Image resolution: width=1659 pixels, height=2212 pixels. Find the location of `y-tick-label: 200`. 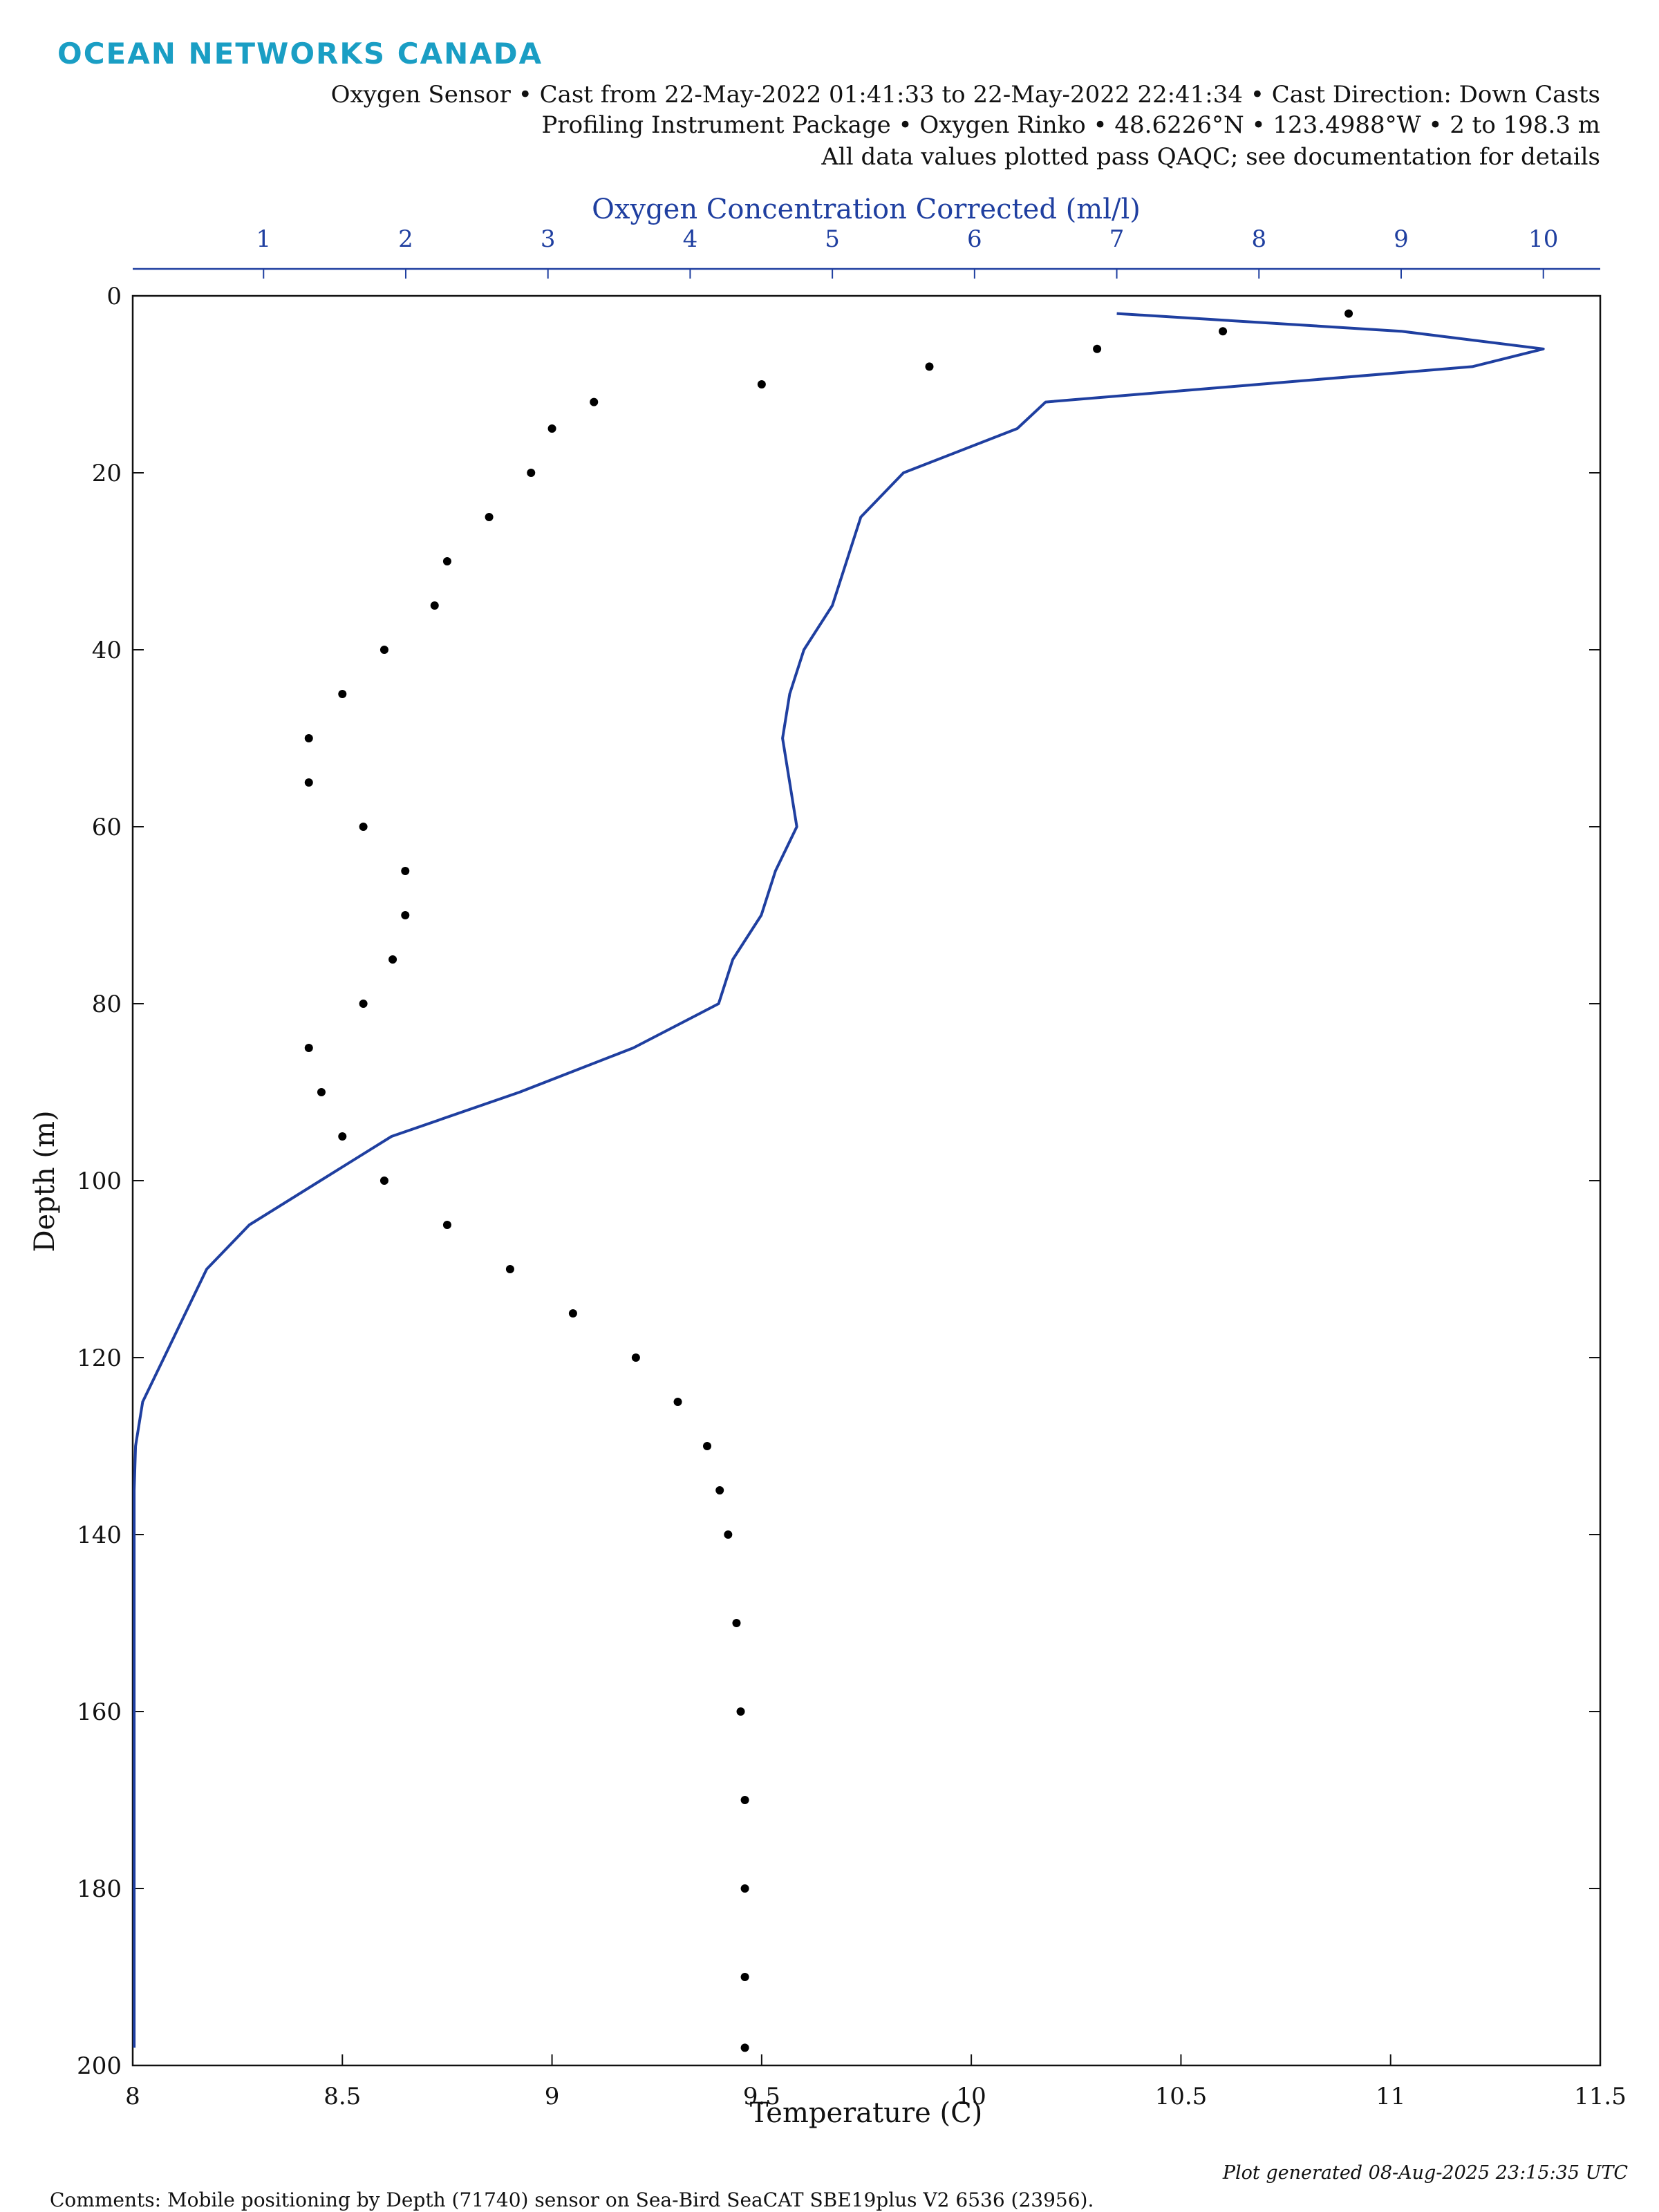

y-tick-label: 200 is located at coordinates (99, 2066).